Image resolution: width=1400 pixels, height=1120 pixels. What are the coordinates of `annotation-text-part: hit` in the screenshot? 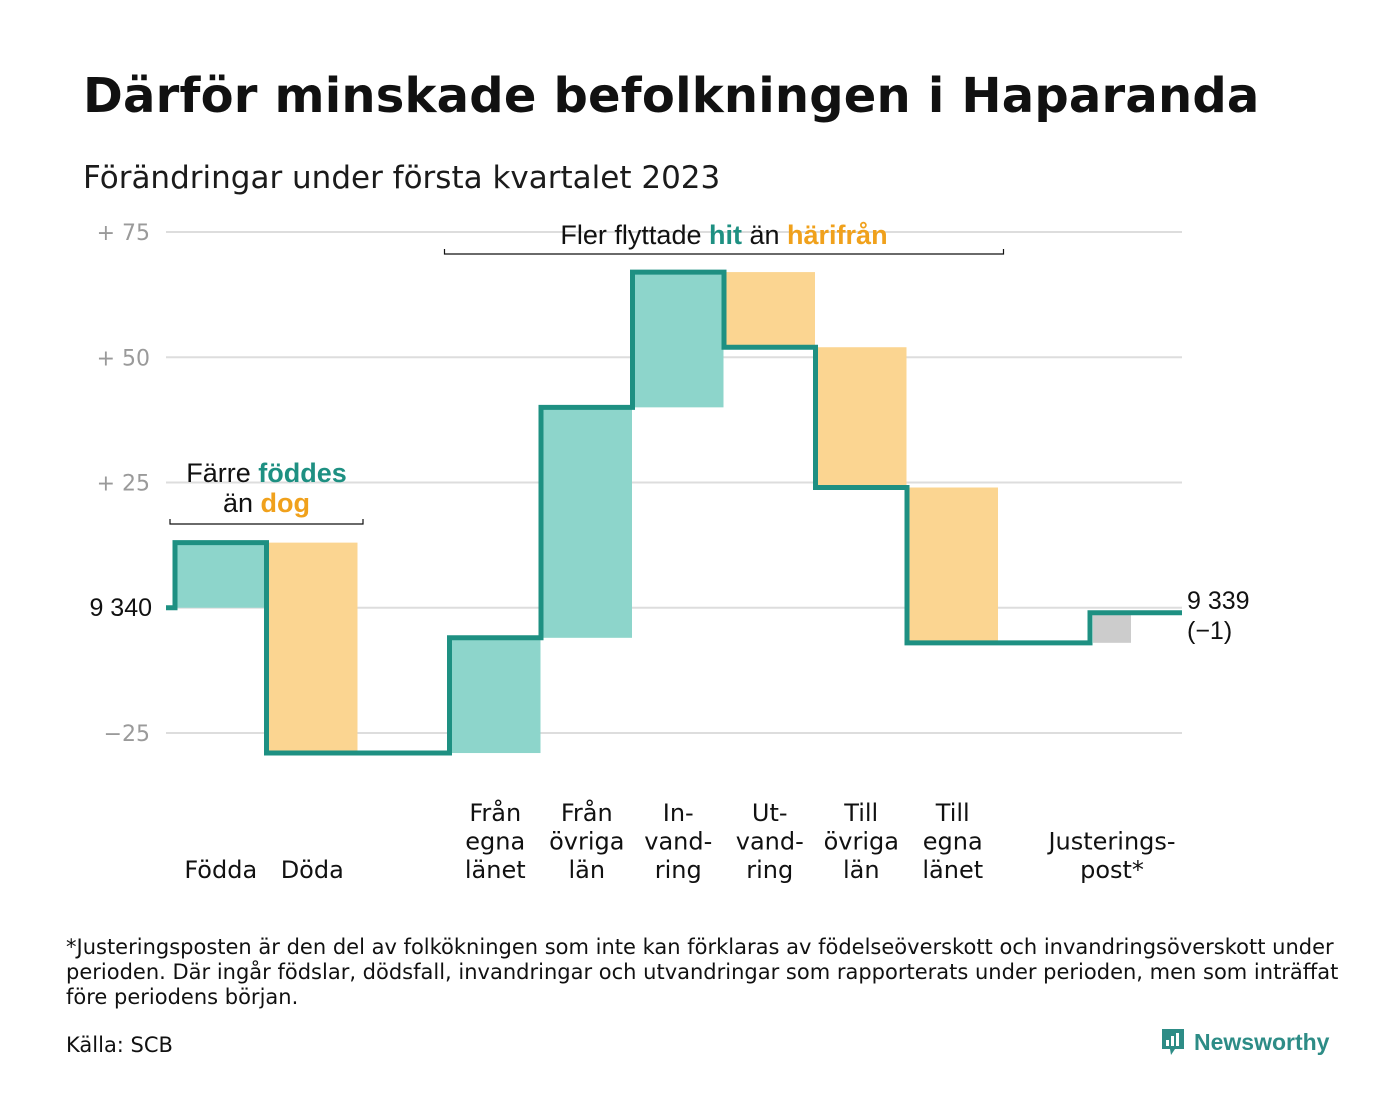 It's located at (725, 235).